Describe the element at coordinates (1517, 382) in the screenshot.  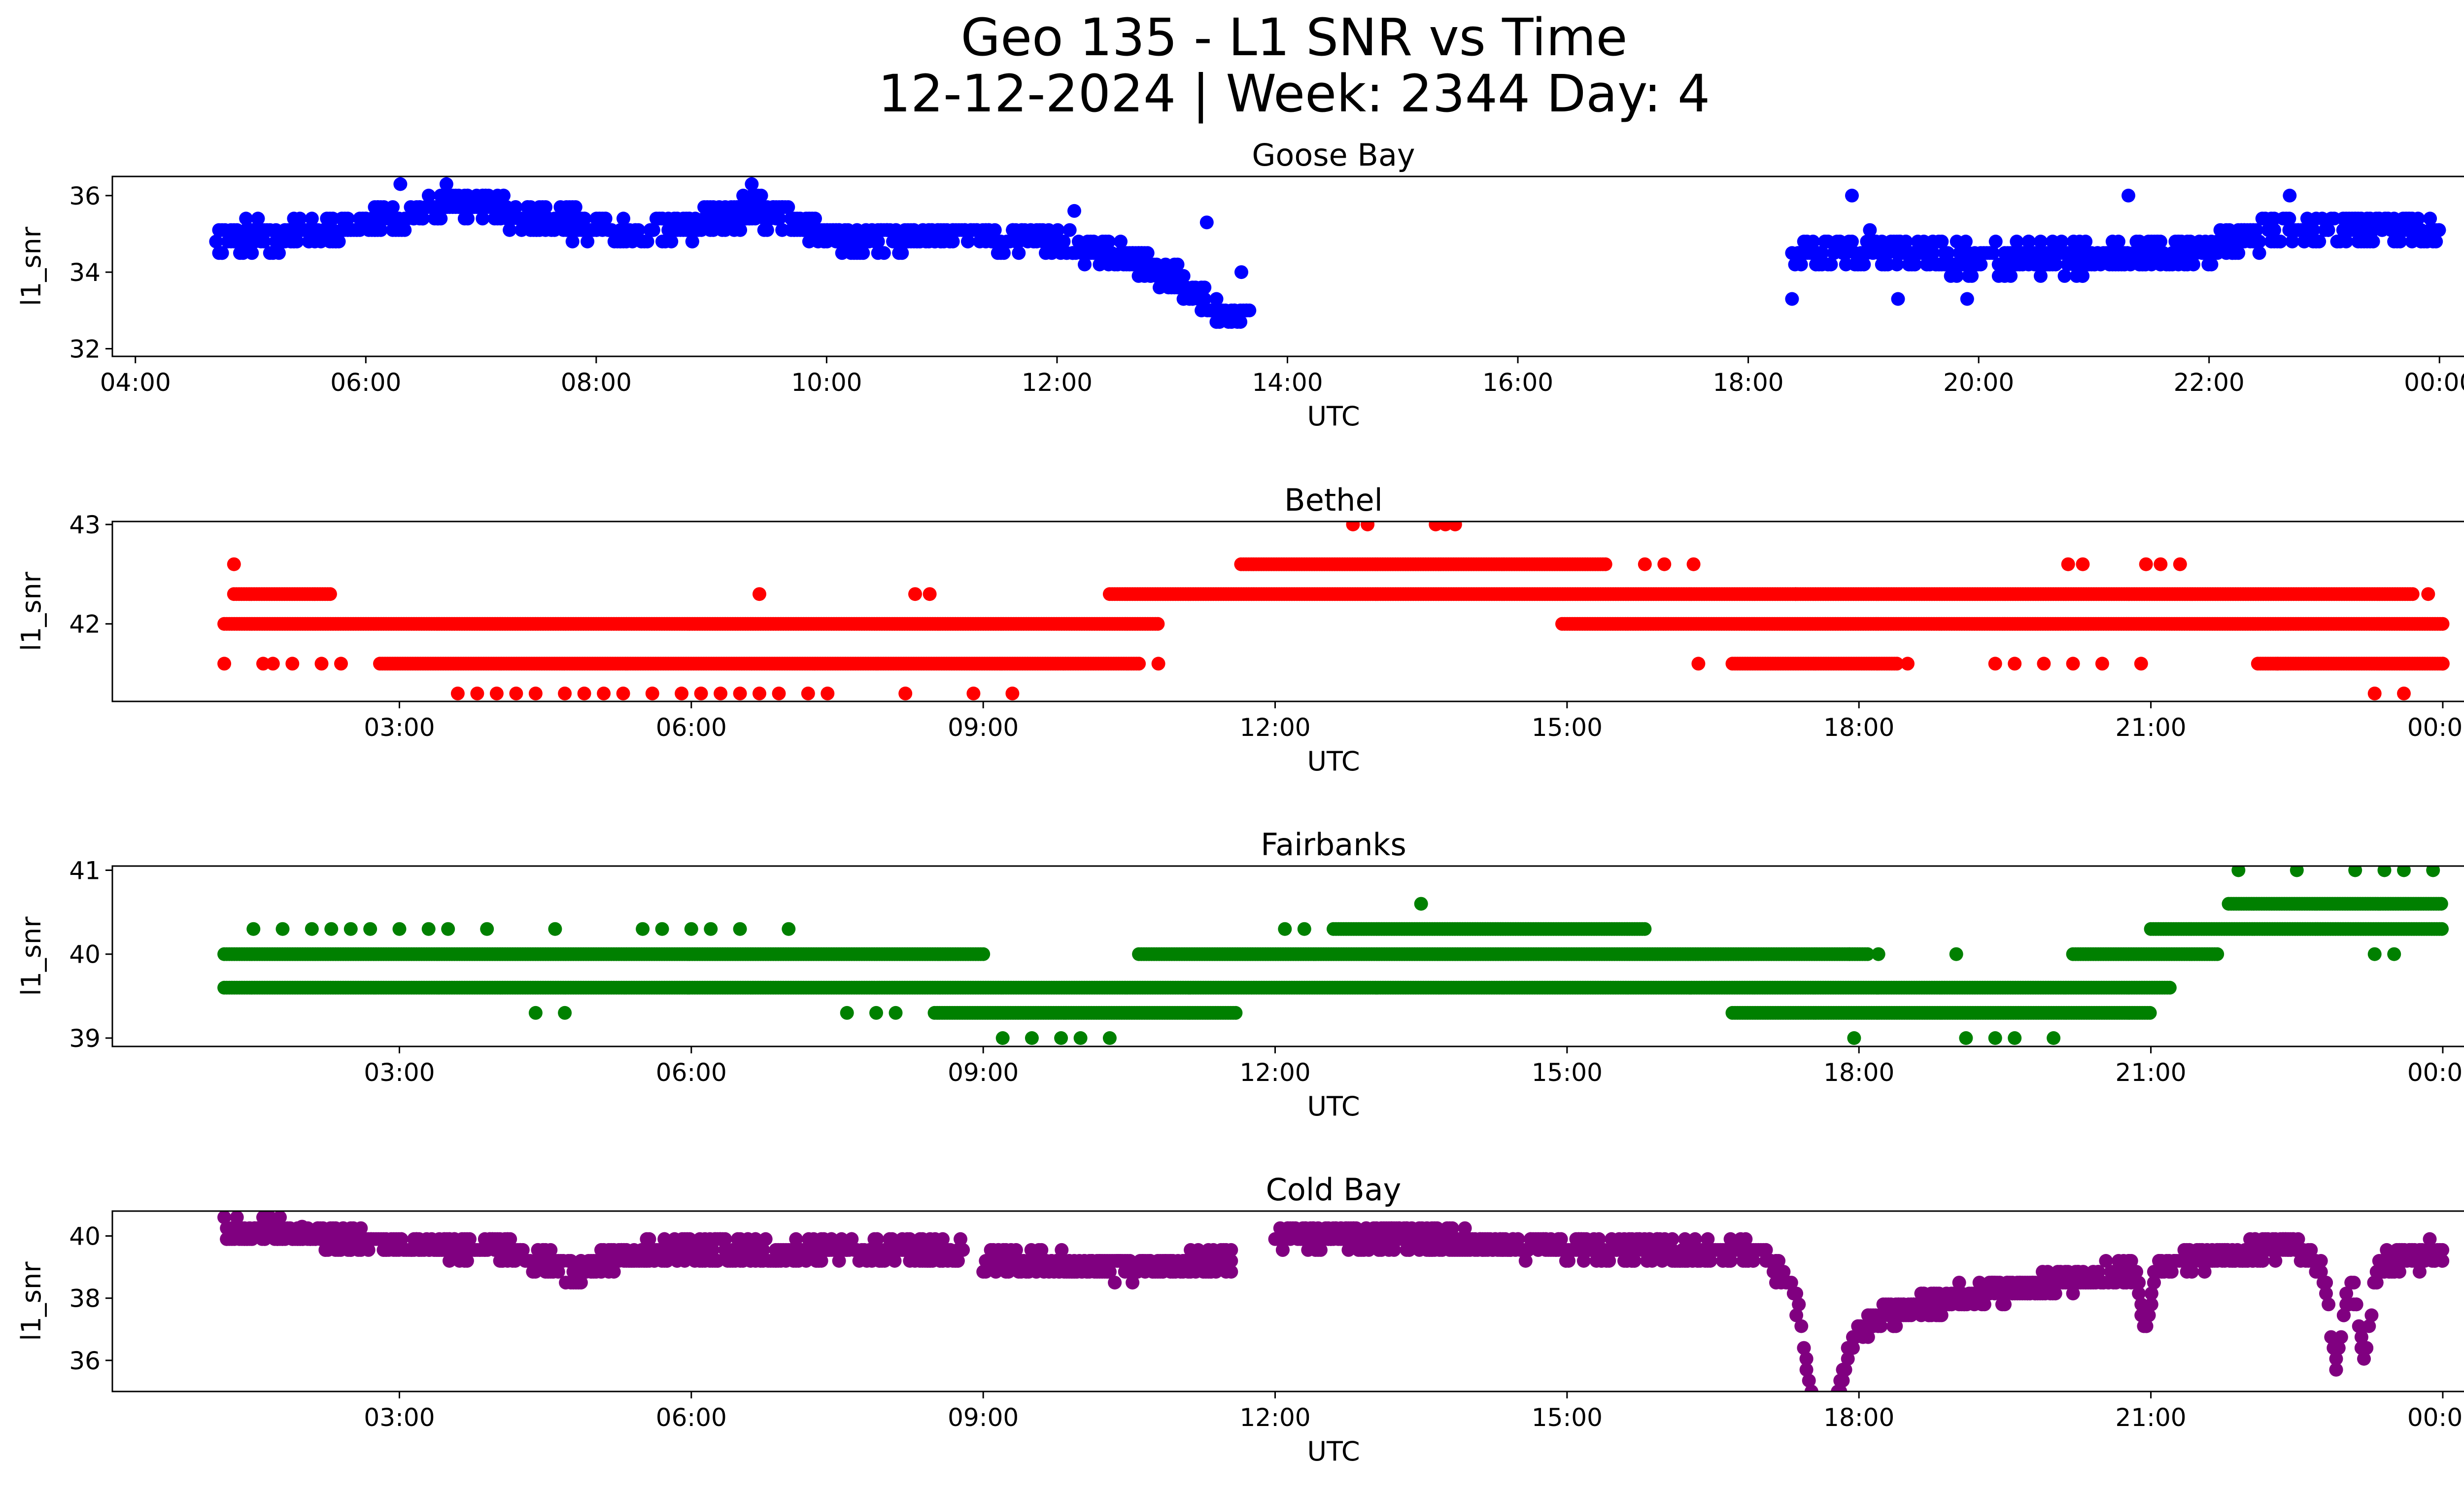
I see `x-tick-label: 16:00` at that location.